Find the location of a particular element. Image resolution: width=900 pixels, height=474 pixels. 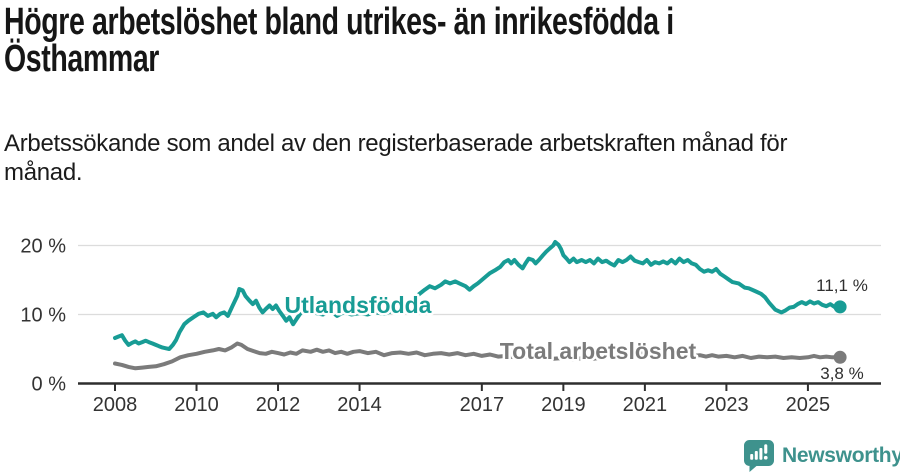

y-tick-label: 0 % is located at coordinates (49, 385).